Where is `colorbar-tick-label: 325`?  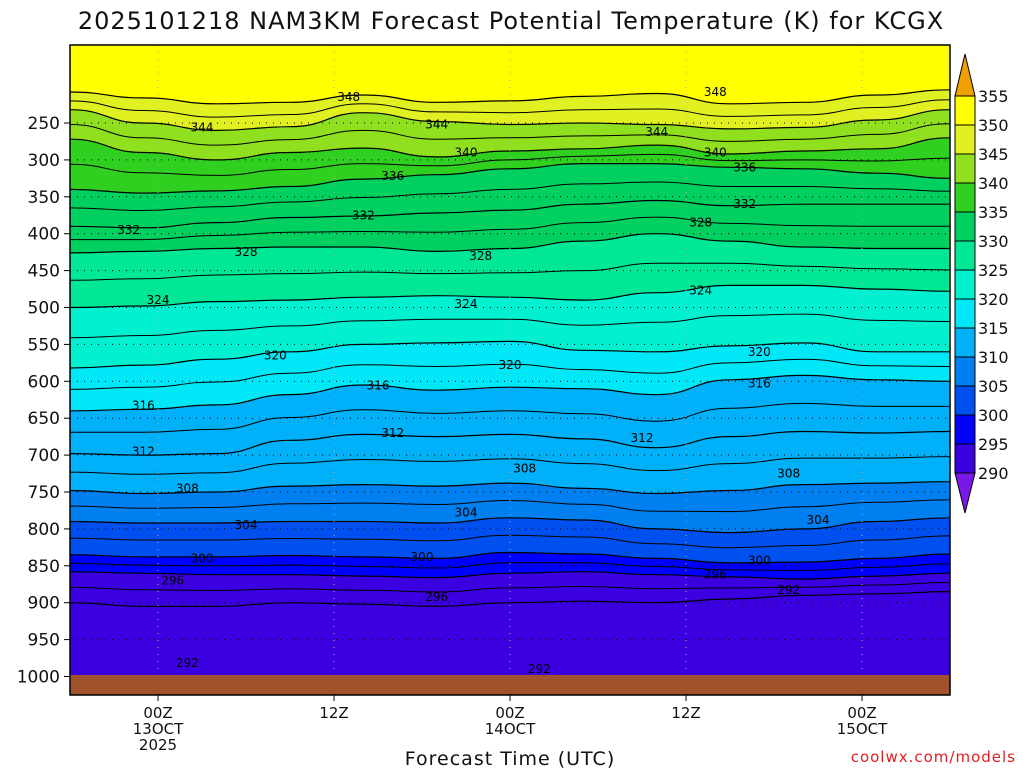
colorbar-tick-label: 325 is located at coordinates (993, 270).